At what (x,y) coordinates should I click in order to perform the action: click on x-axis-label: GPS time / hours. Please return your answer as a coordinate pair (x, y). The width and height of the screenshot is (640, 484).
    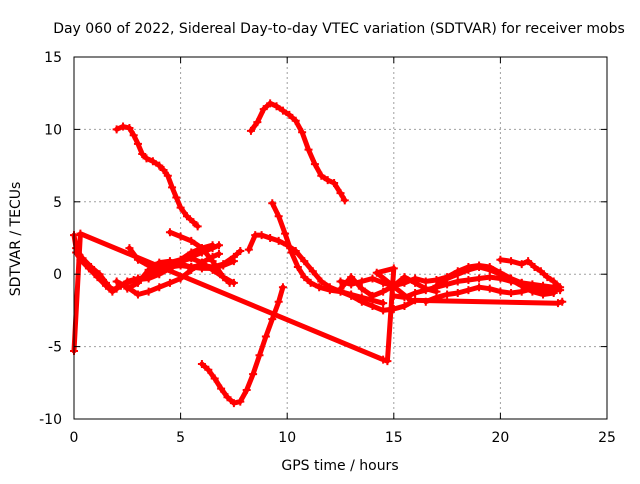
    Looking at the image, I should click on (339, 466).